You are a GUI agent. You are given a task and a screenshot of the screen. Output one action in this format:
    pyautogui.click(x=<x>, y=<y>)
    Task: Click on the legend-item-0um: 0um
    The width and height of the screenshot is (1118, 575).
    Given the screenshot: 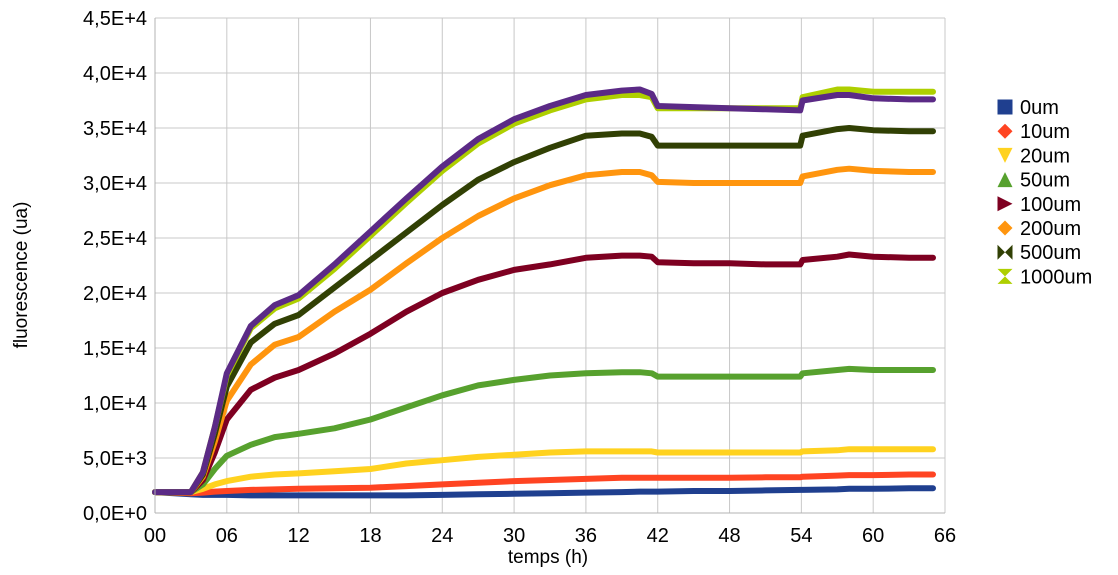 What is the action you would take?
    pyautogui.click(x=1028, y=108)
    